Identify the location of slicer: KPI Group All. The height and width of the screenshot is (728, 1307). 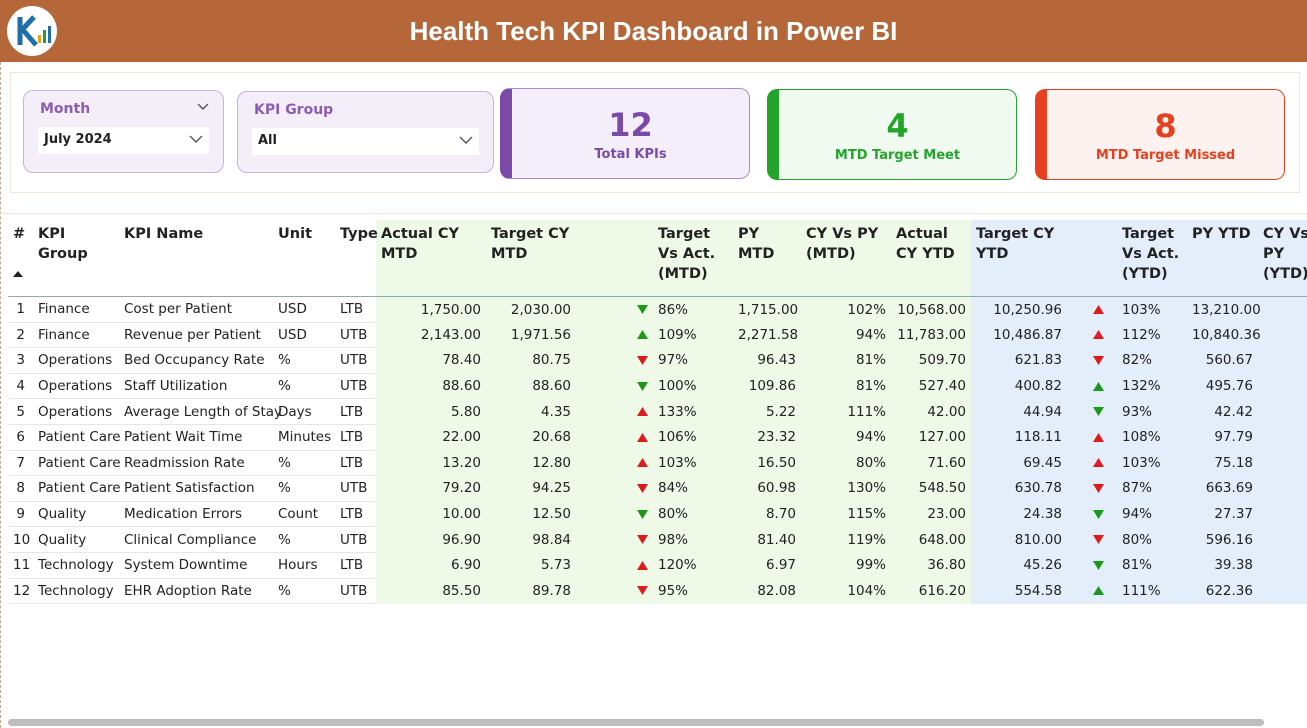
(365, 132).